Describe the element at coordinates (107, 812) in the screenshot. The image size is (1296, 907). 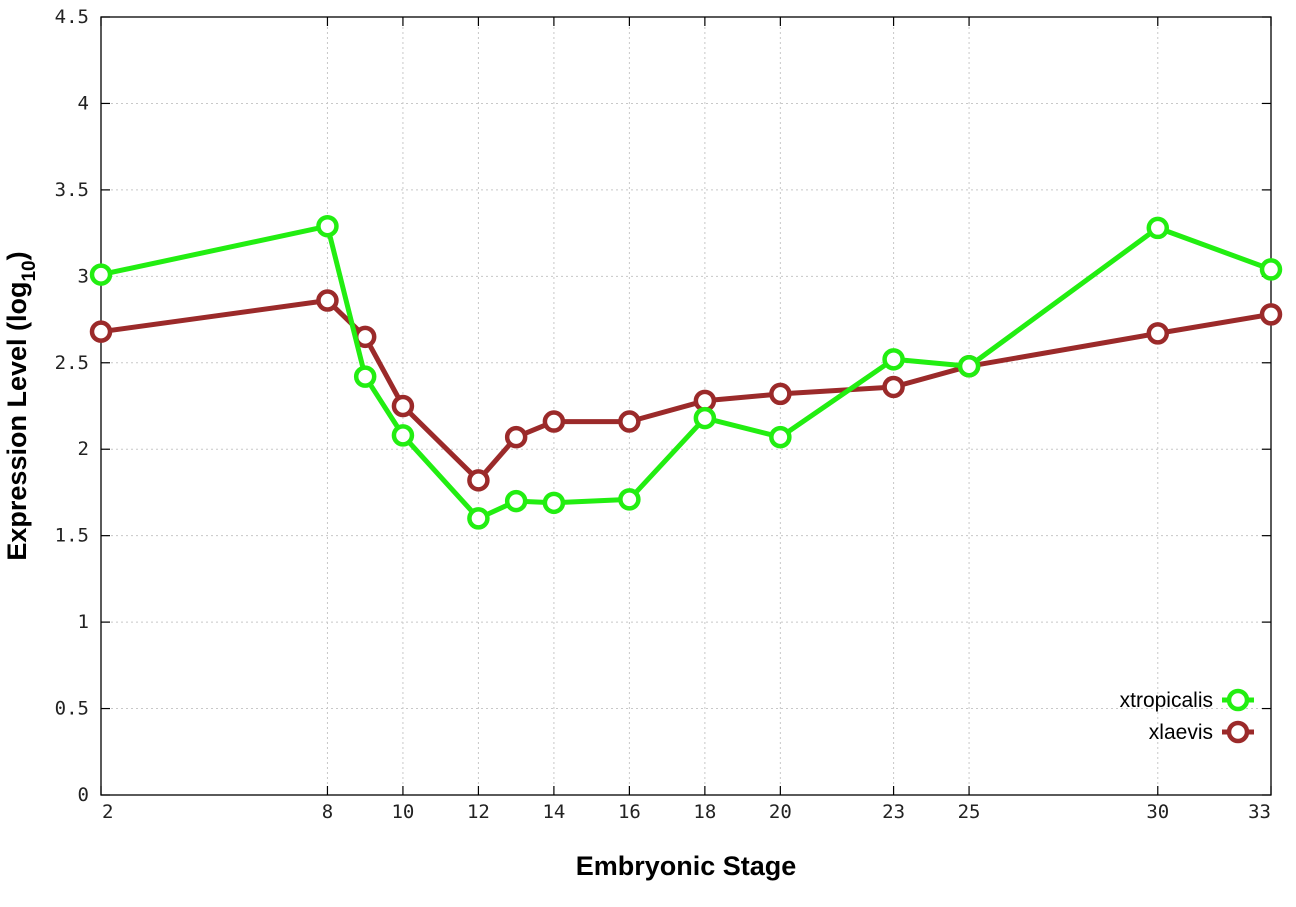
I see `x-tick-label: 2` at that location.